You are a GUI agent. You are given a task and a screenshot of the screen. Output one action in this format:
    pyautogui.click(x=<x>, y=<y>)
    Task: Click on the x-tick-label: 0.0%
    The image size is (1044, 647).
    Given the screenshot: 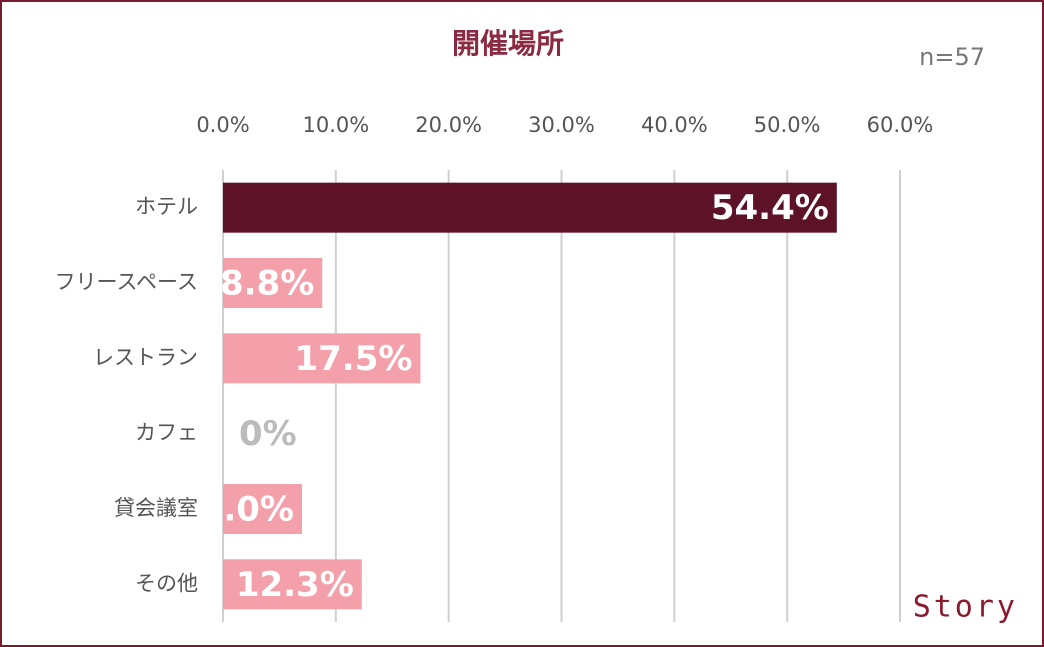 What is the action you would take?
    pyautogui.click(x=222, y=125)
    